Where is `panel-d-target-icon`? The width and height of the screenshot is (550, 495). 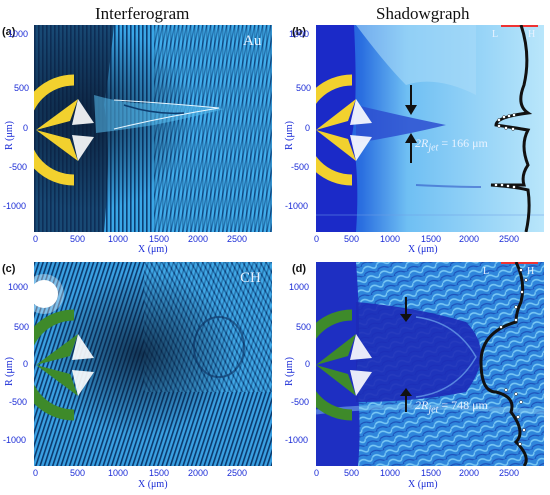
panel-d-target-icon is located at coordinates (344, 365).